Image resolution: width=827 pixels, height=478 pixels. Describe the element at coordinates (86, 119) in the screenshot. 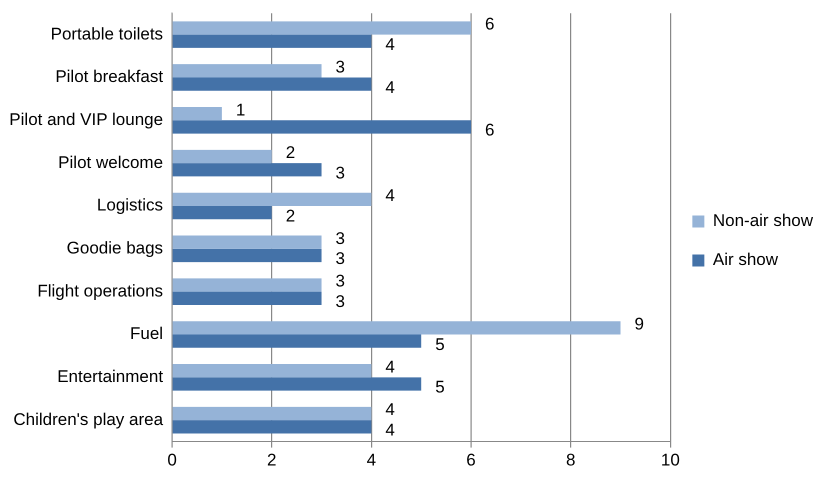

I see `y-tick-label: Pilot and VIP lounge` at that location.